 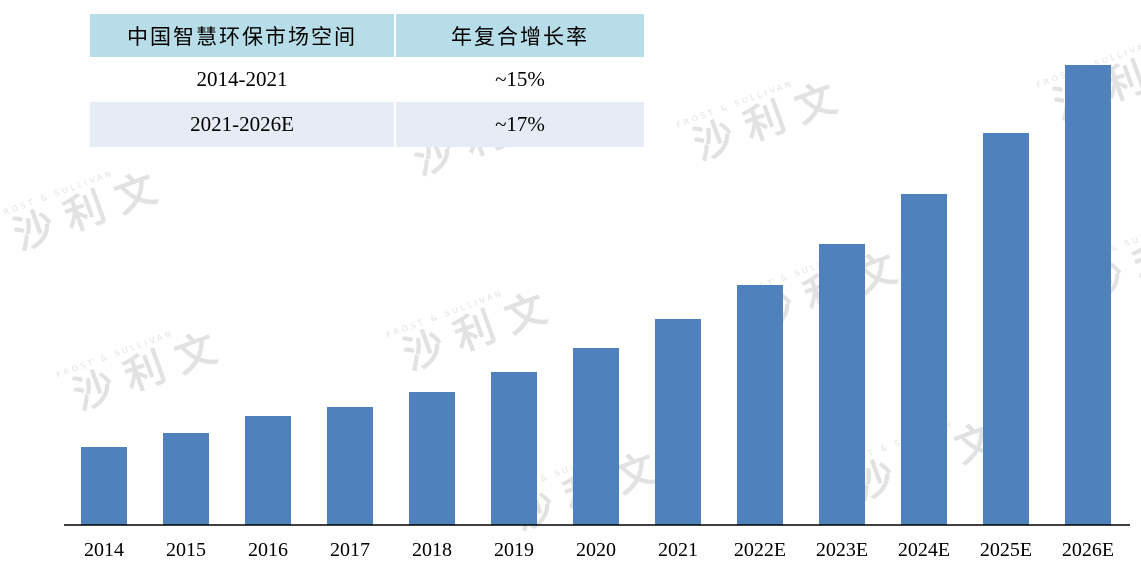 I want to click on x-tick-label-2022E: 2022E, so click(x=760, y=550).